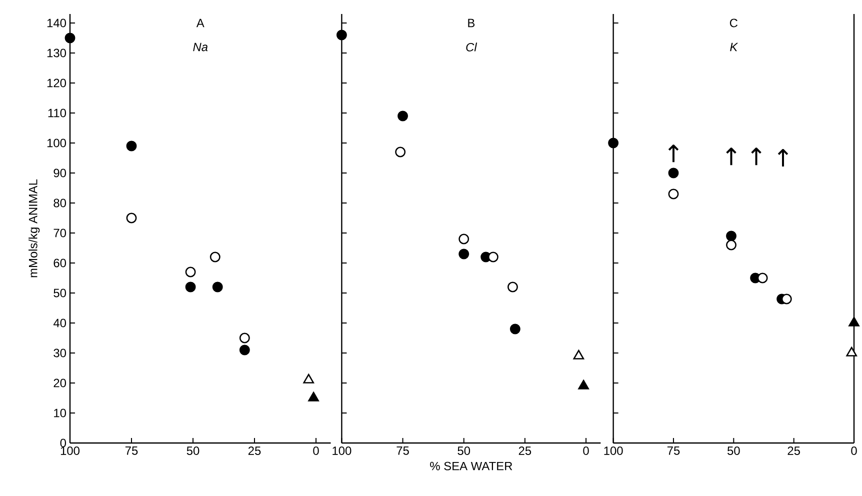 Image resolution: width=862 pixels, height=496 pixels. What do you see at coordinates (56, 53) in the screenshot?
I see `y-tick-label: 130` at bounding box center [56, 53].